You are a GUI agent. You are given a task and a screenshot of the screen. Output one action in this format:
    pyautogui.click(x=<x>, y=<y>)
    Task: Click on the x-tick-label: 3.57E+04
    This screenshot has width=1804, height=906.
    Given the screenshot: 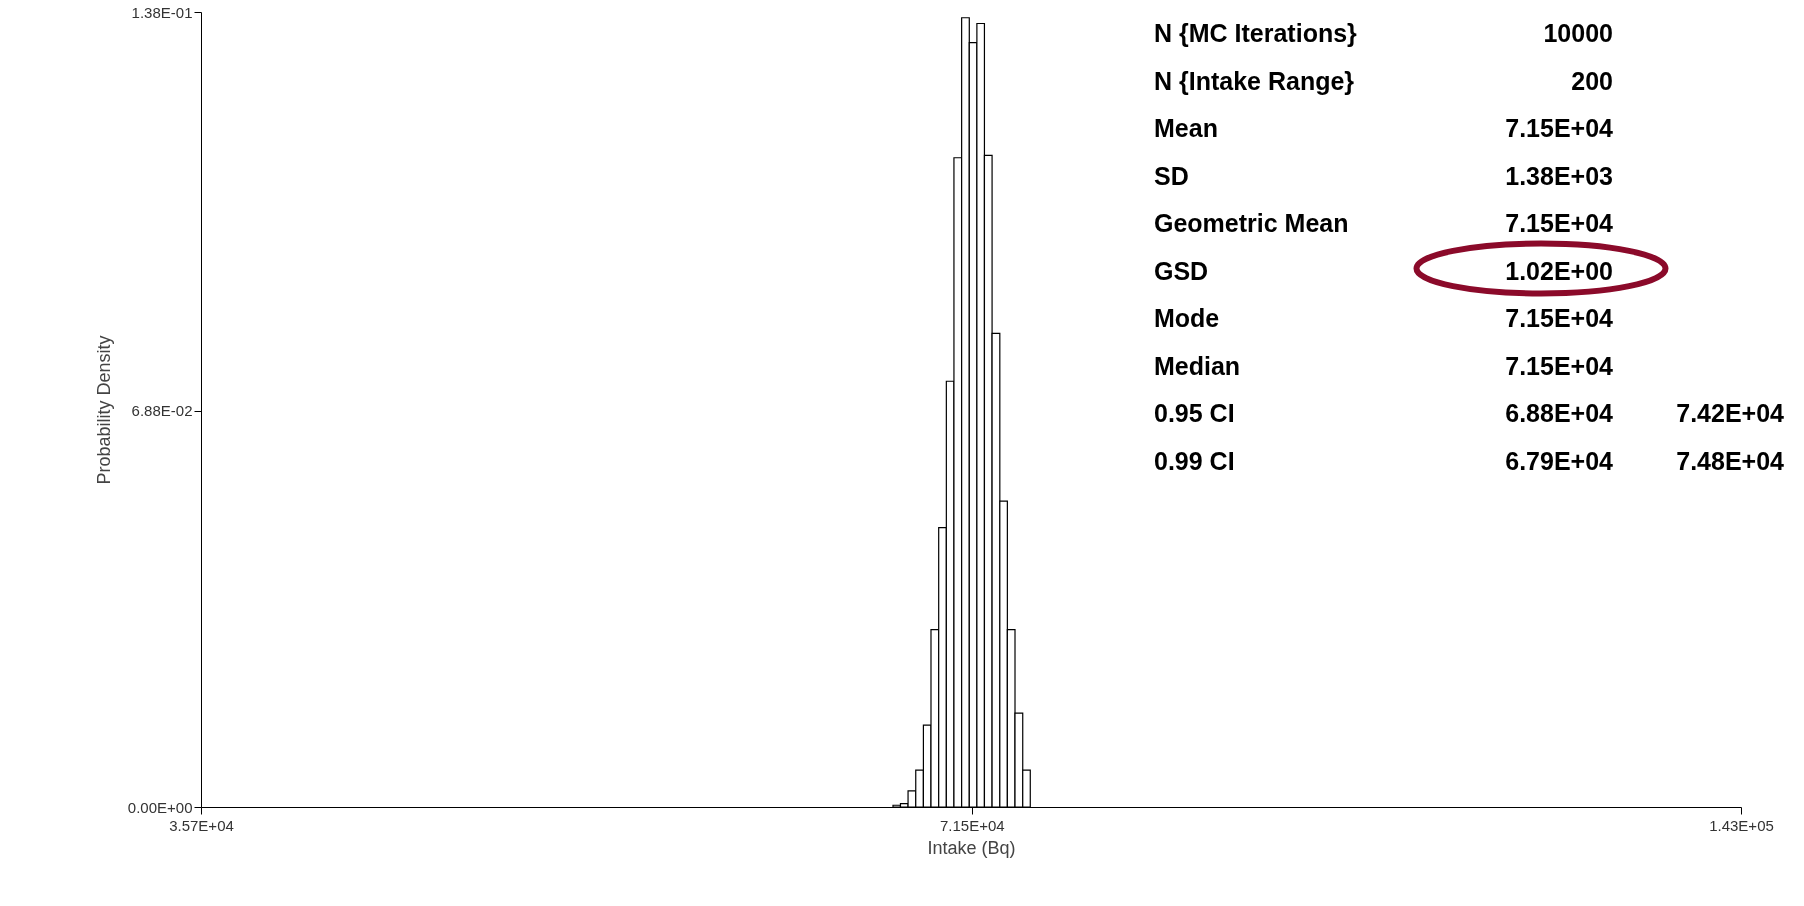 What is the action you would take?
    pyautogui.click(x=201, y=825)
    